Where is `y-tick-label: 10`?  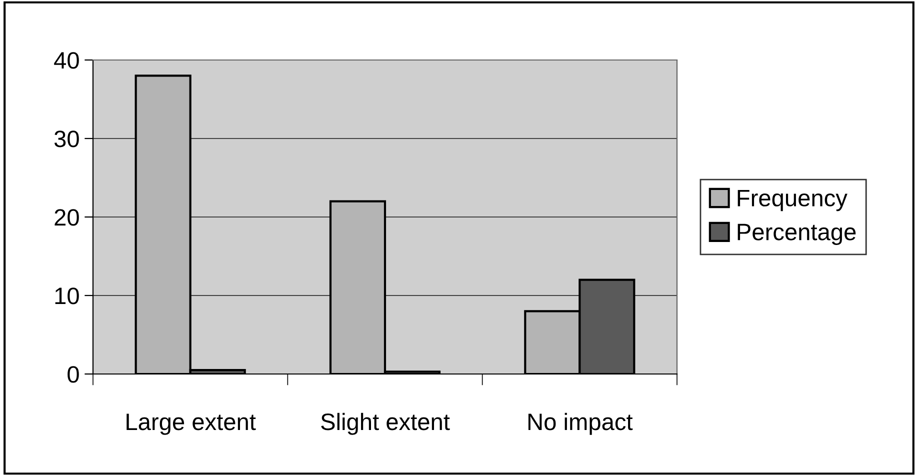
y-tick-label: 10 is located at coordinates (67, 296).